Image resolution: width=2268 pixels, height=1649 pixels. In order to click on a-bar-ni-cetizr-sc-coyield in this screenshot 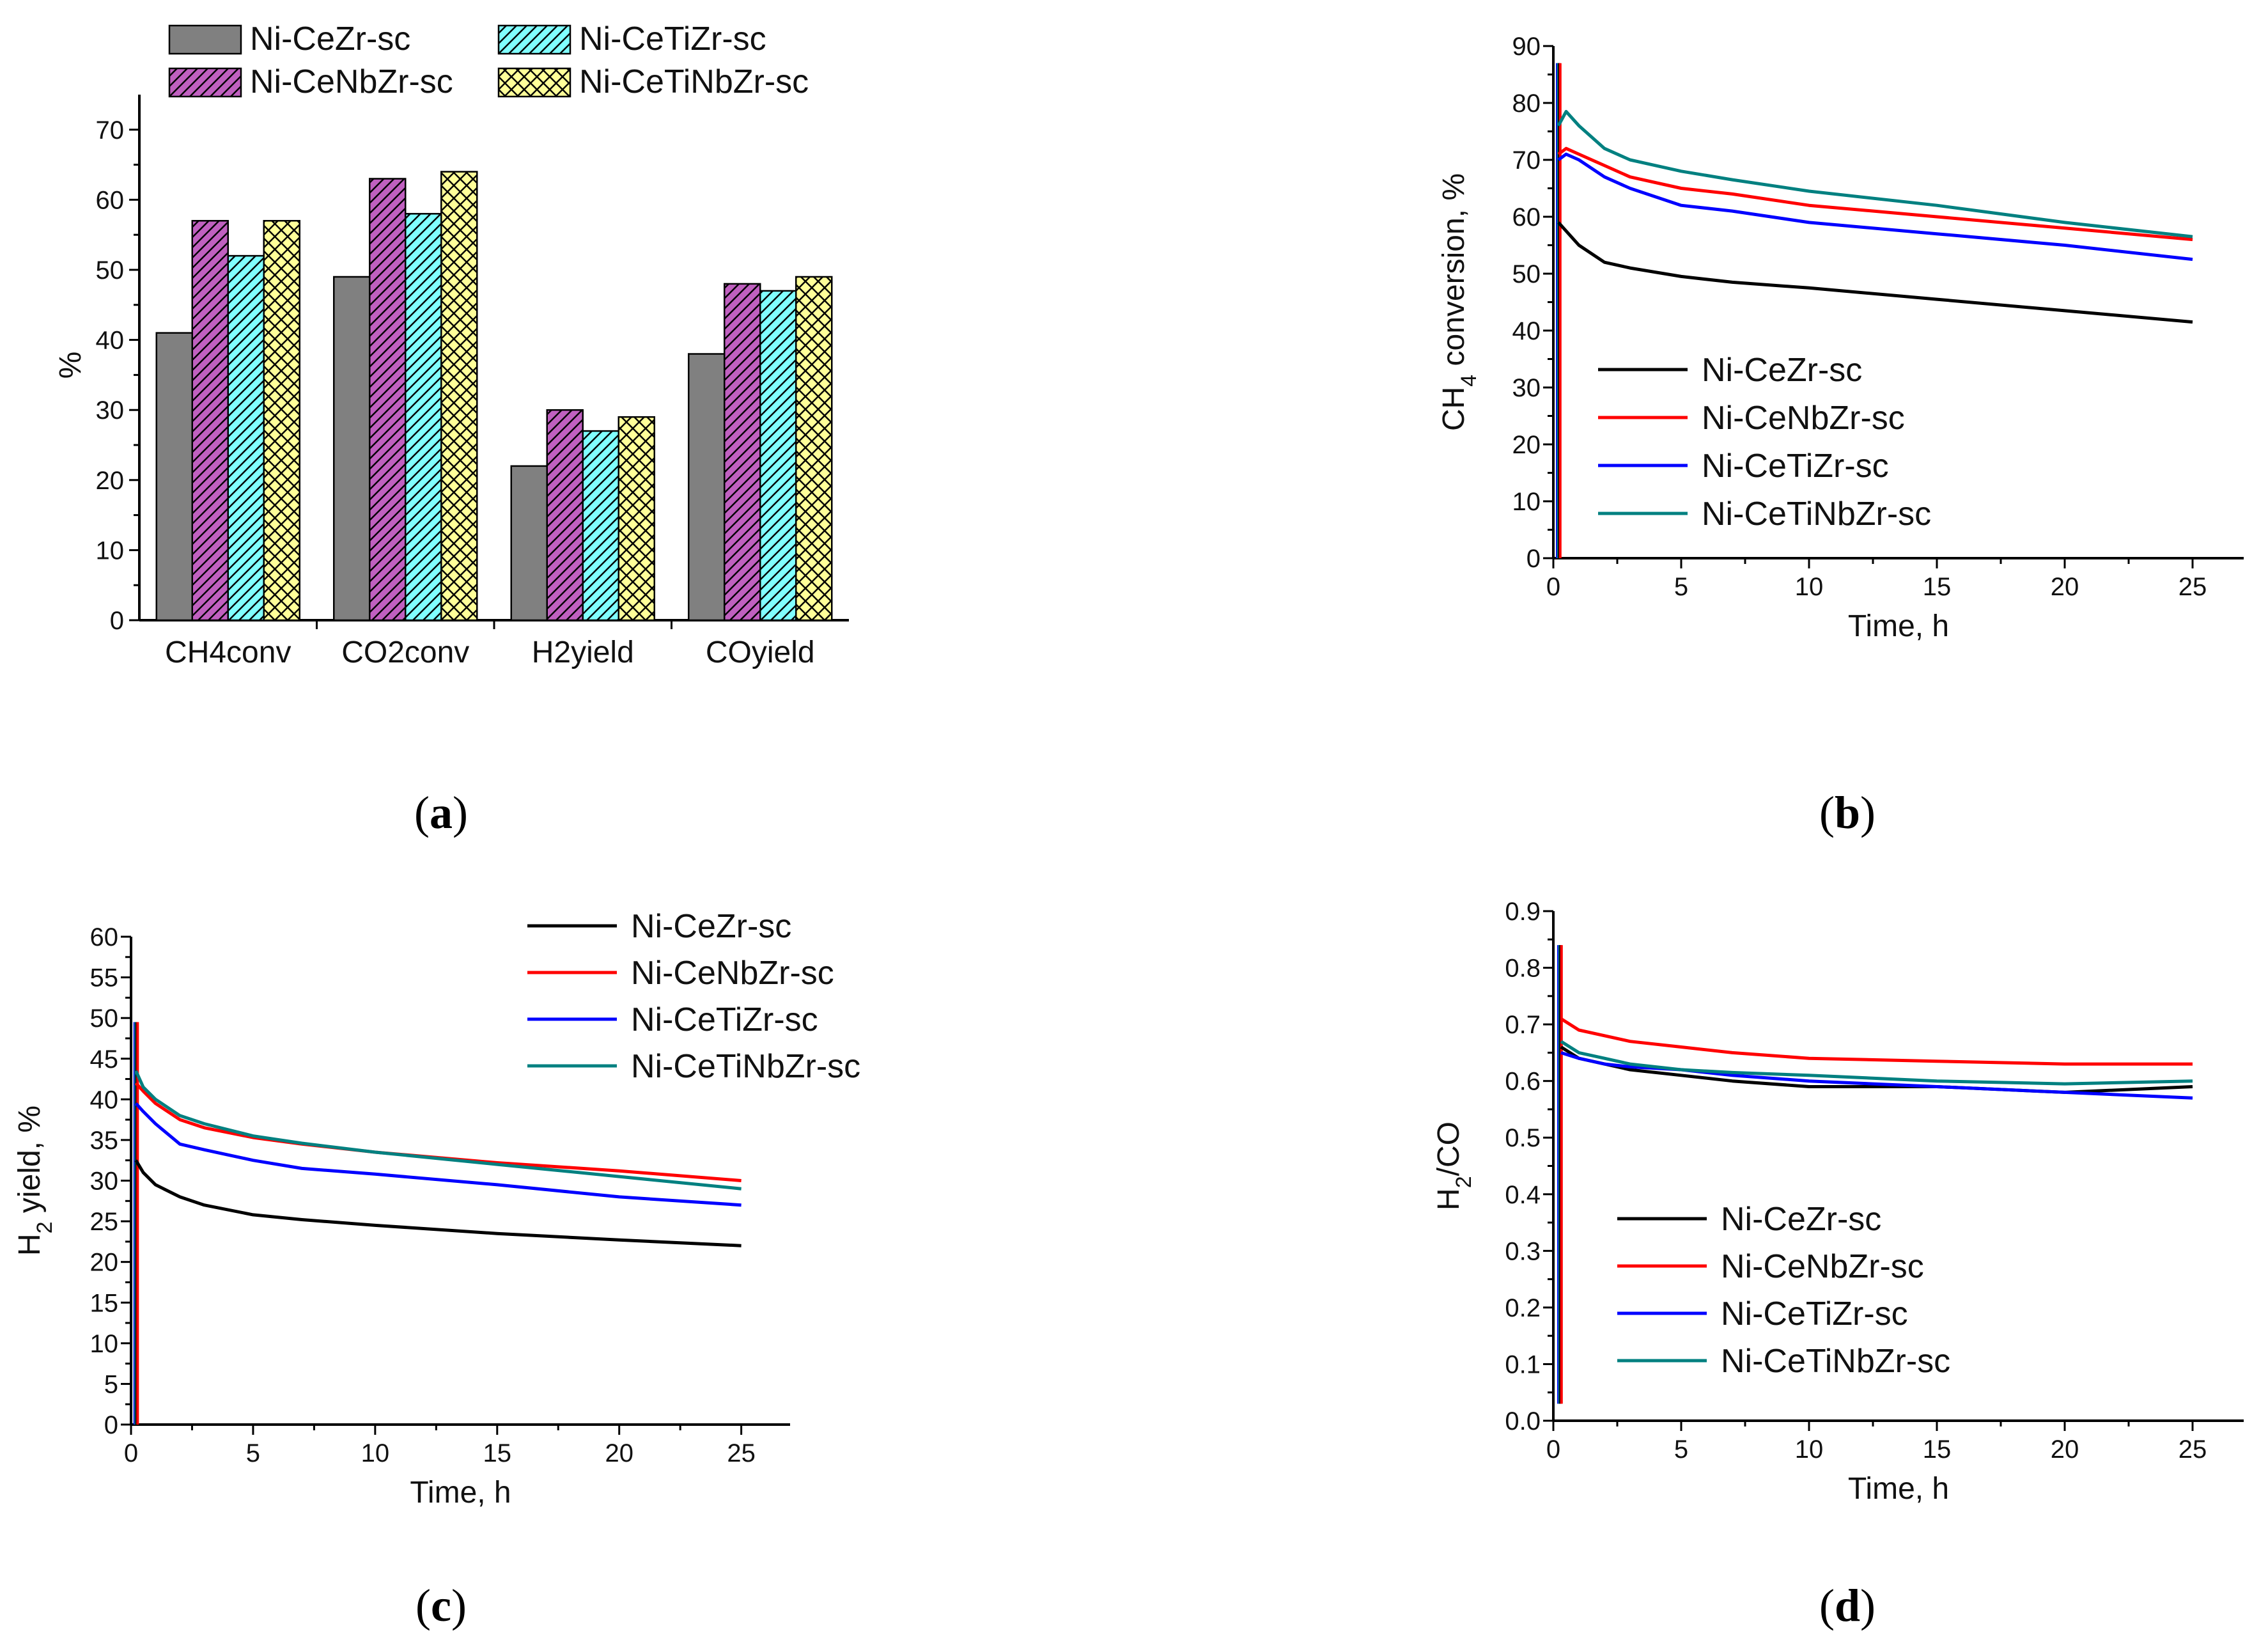, I will do `click(778, 456)`.